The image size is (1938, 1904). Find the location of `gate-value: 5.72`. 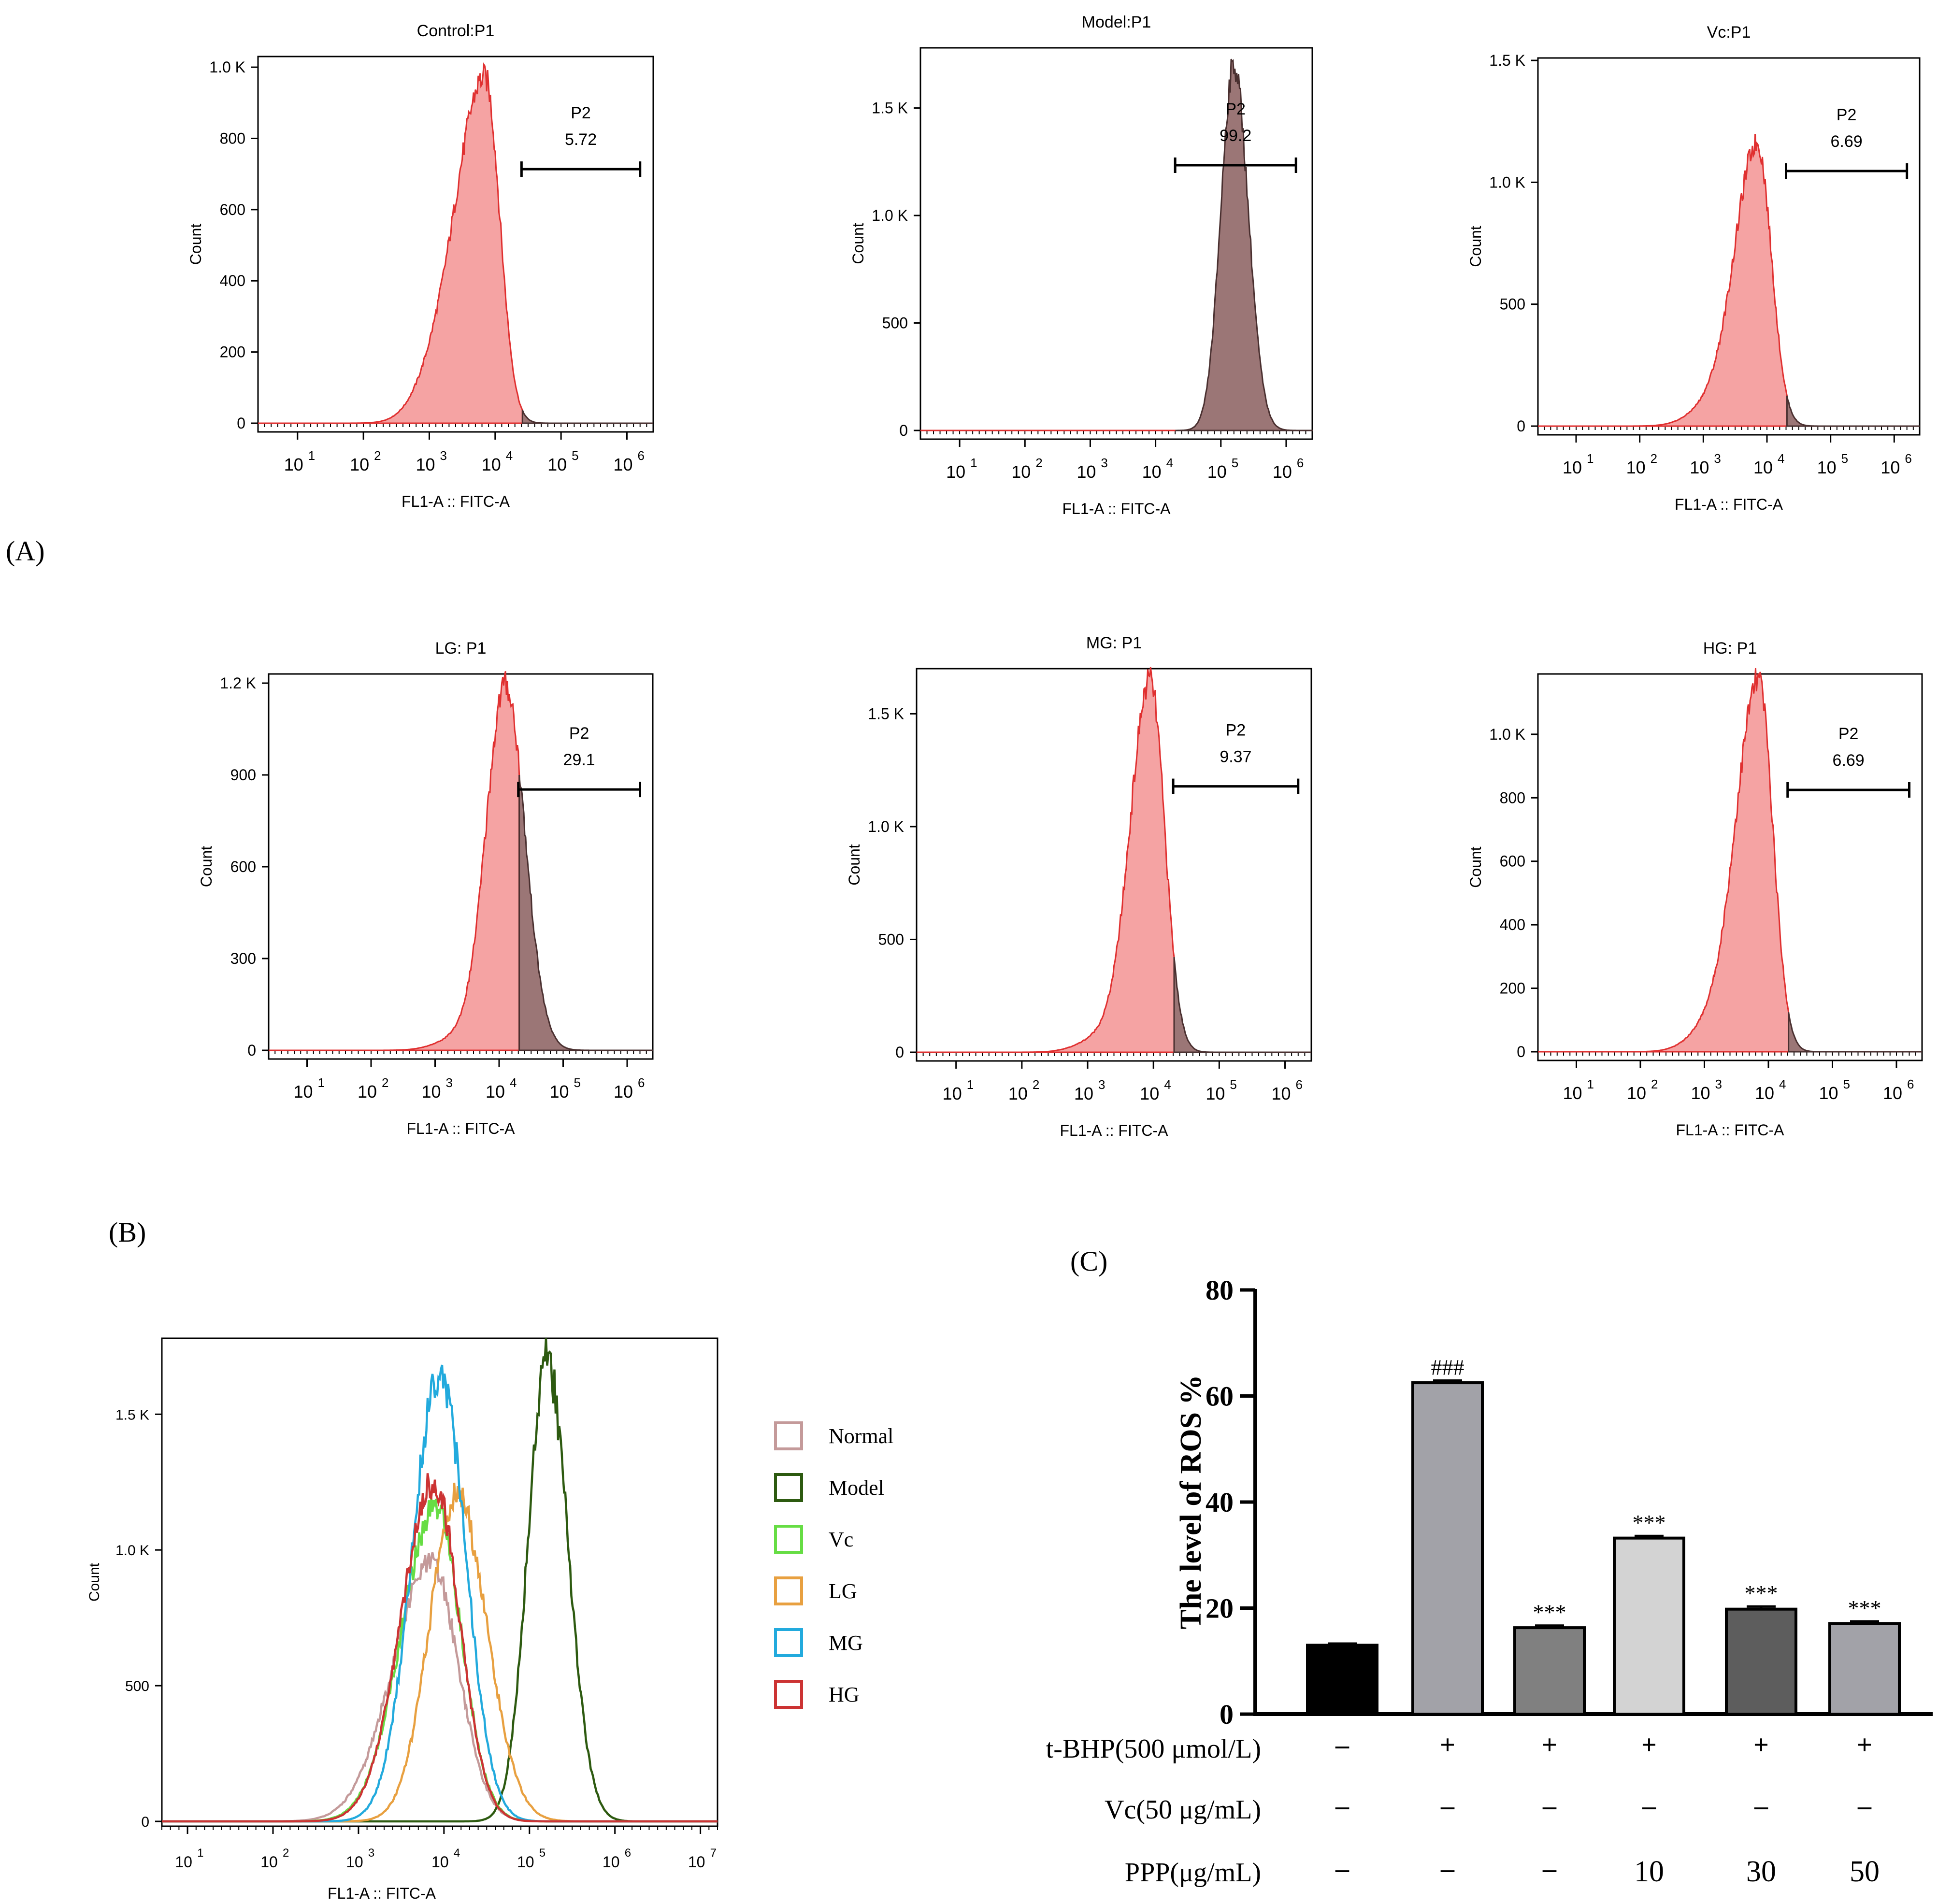

gate-value: 5.72 is located at coordinates (581, 139).